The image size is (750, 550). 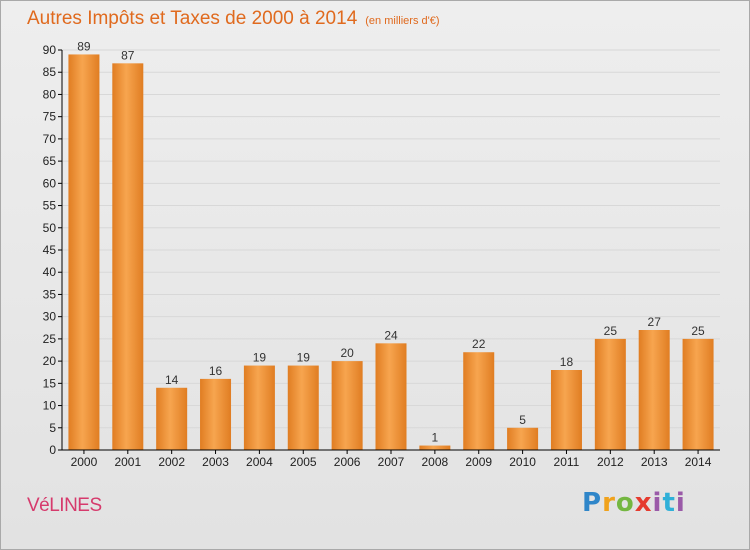 What do you see at coordinates (655, 322) in the screenshot?
I see `data-label: 27` at bounding box center [655, 322].